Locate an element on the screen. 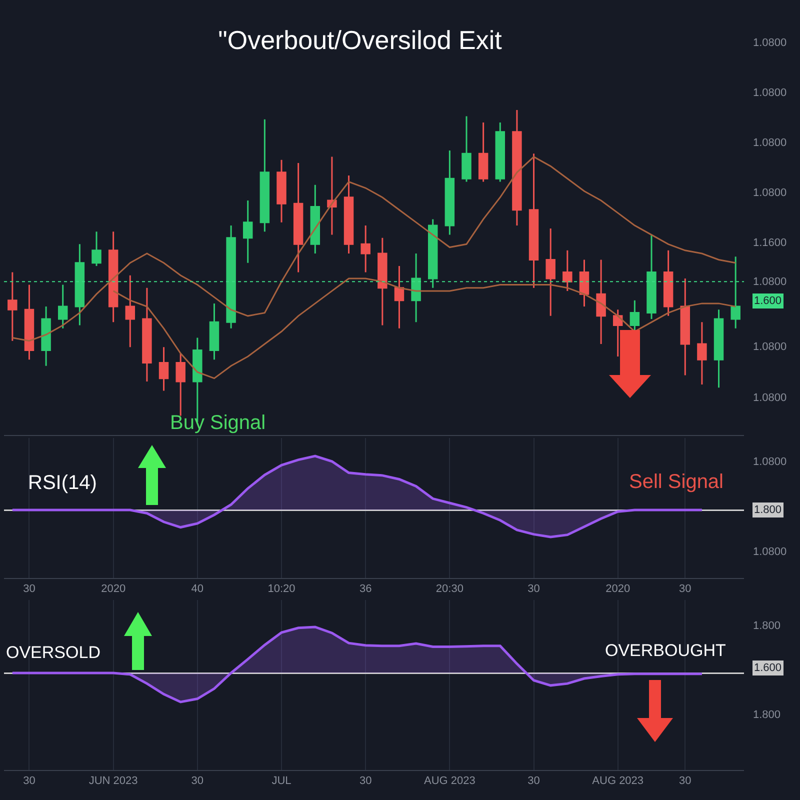 The width and height of the screenshot is (800, 800). annotation: Sell Signal is located at coordinates (676, 482).